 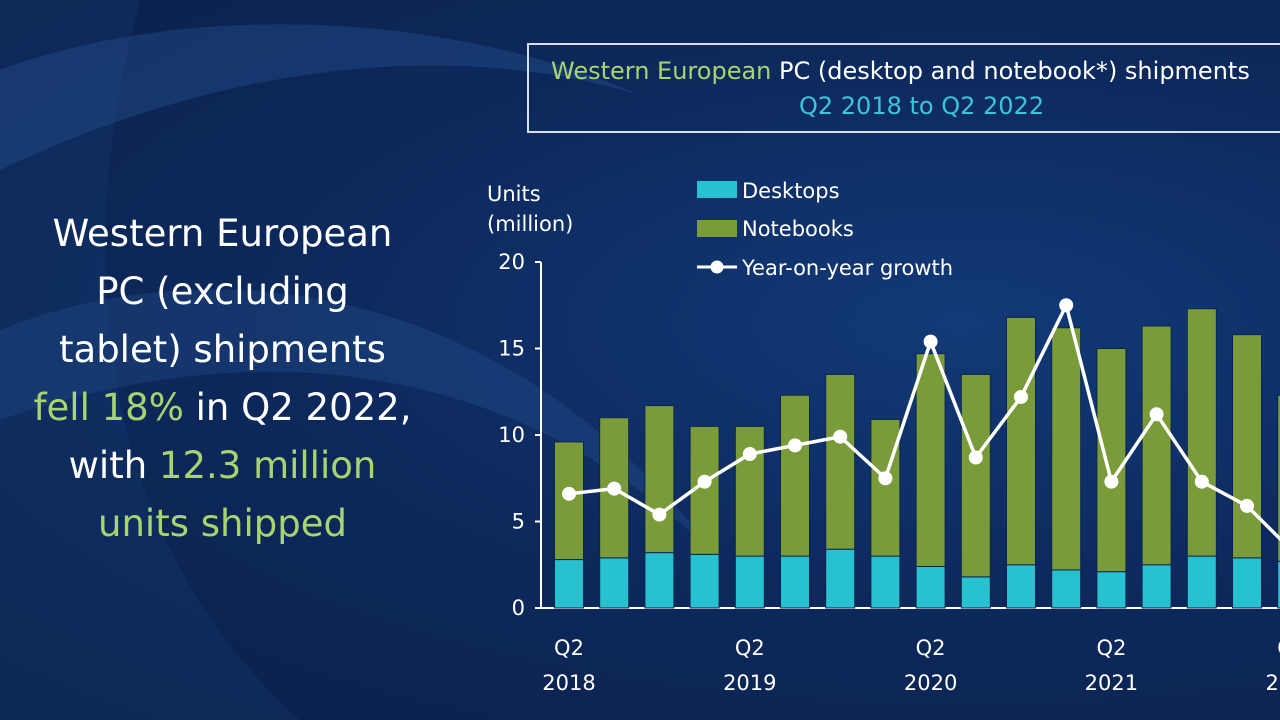 I want to click on headline-line: PC (excluding, so click(x=222, y=291).